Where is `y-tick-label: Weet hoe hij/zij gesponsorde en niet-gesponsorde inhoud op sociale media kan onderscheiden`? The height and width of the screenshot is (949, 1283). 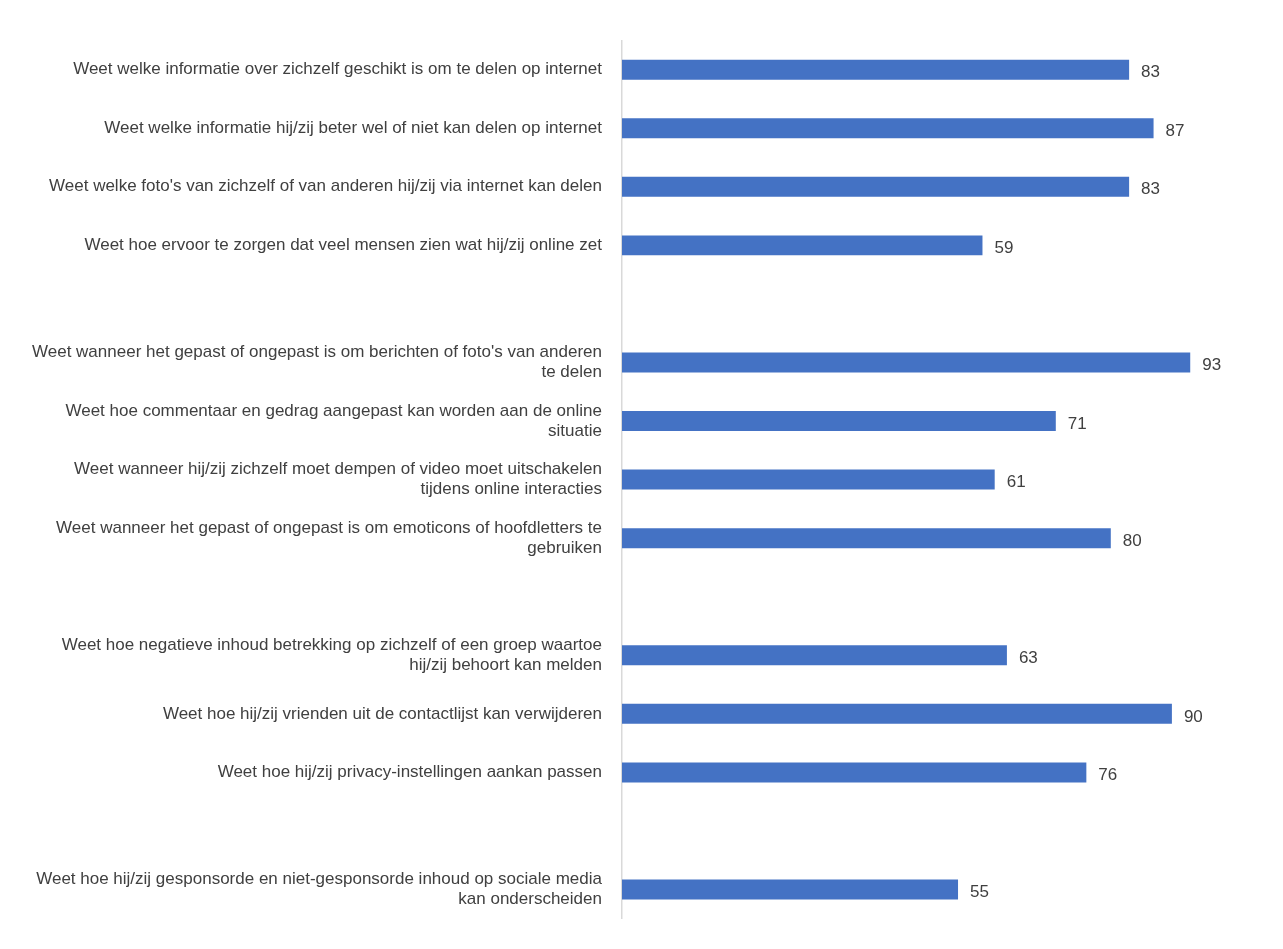
y-tick-label: Weet hoe hij/zij gesponsorde en niet-gesponsorde inhoud op sociale media kan onderscheiden is located at coordinates (319, 889).